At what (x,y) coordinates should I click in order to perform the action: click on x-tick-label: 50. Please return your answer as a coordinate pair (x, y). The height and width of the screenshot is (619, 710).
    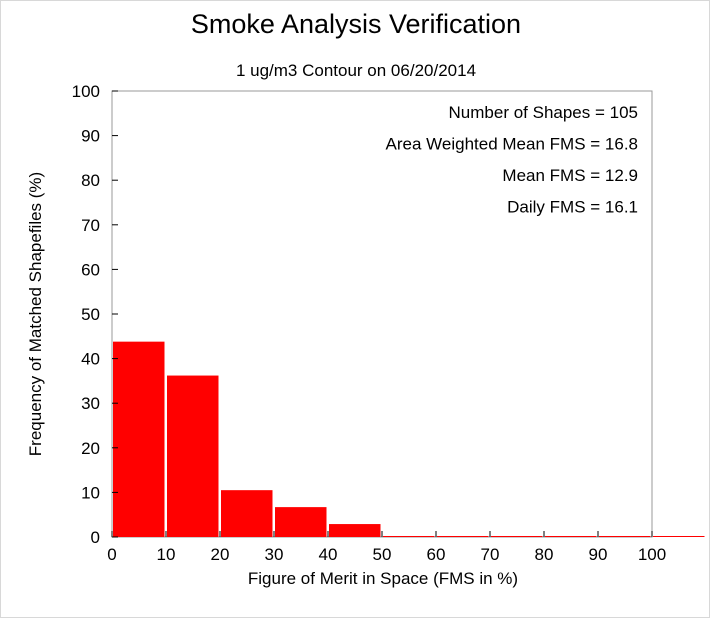
    Looking at the image, I should click on (382, 554).